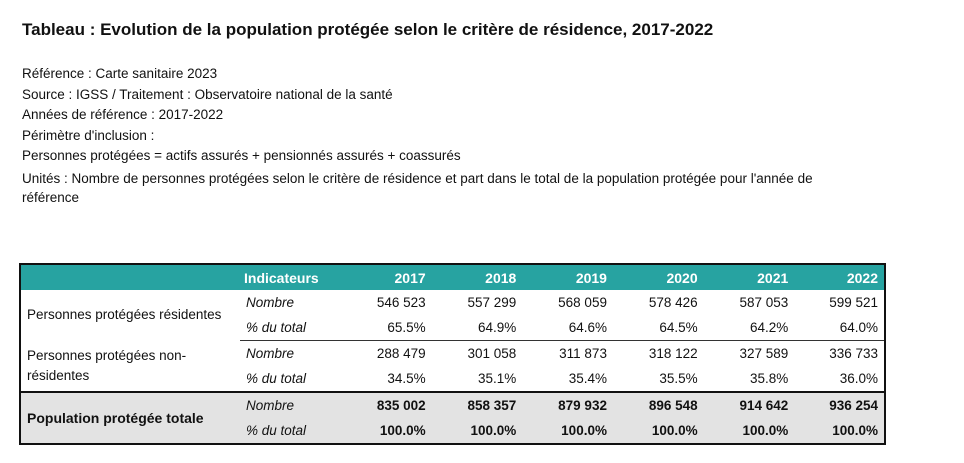  I want to click on cell-value: 858 357, so click(477, 404).